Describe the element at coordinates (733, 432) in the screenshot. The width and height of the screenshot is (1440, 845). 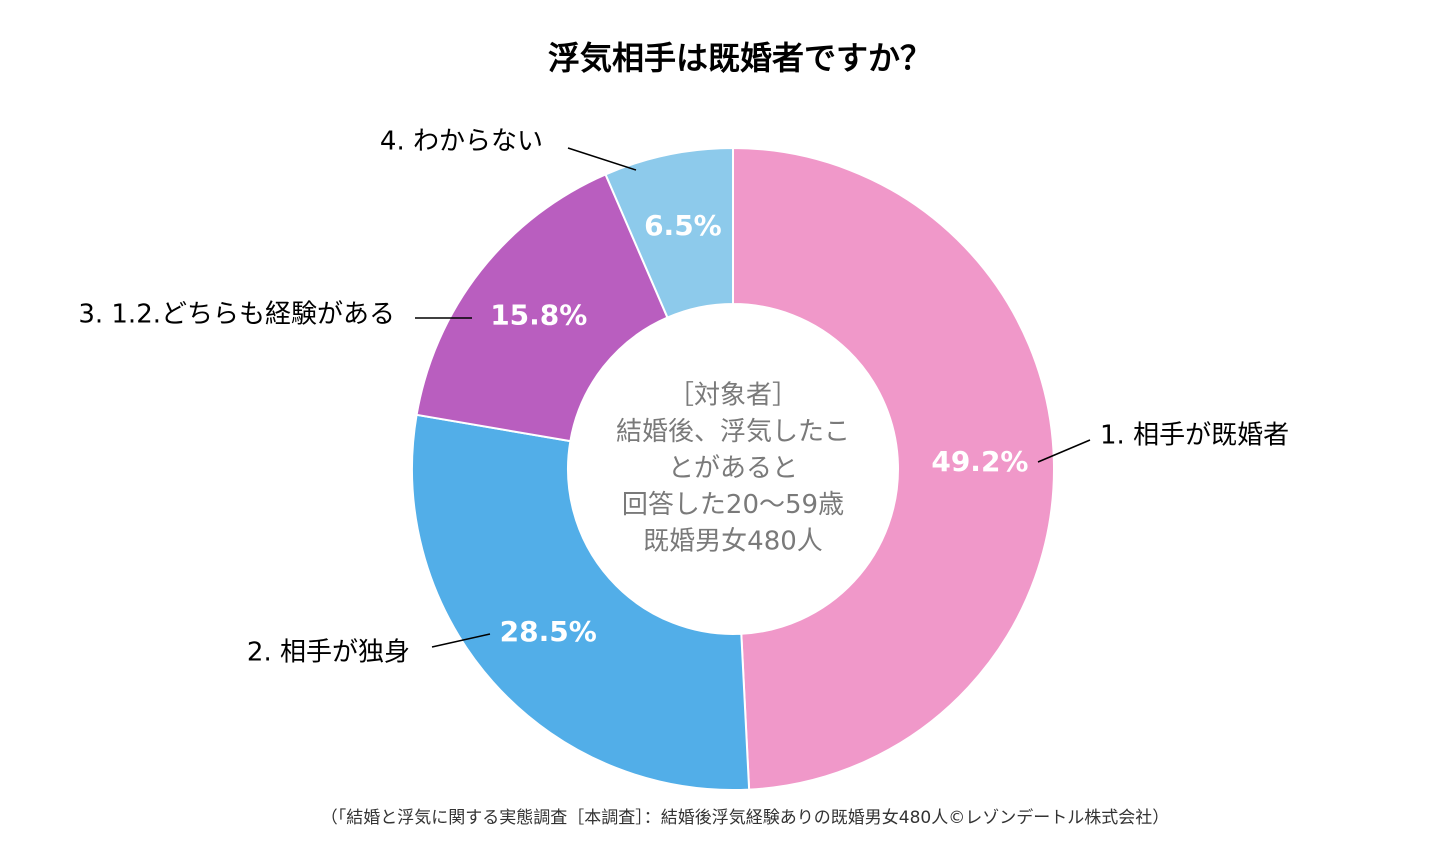
I see `center-text: 結婚後、浮気したこ` at that location.